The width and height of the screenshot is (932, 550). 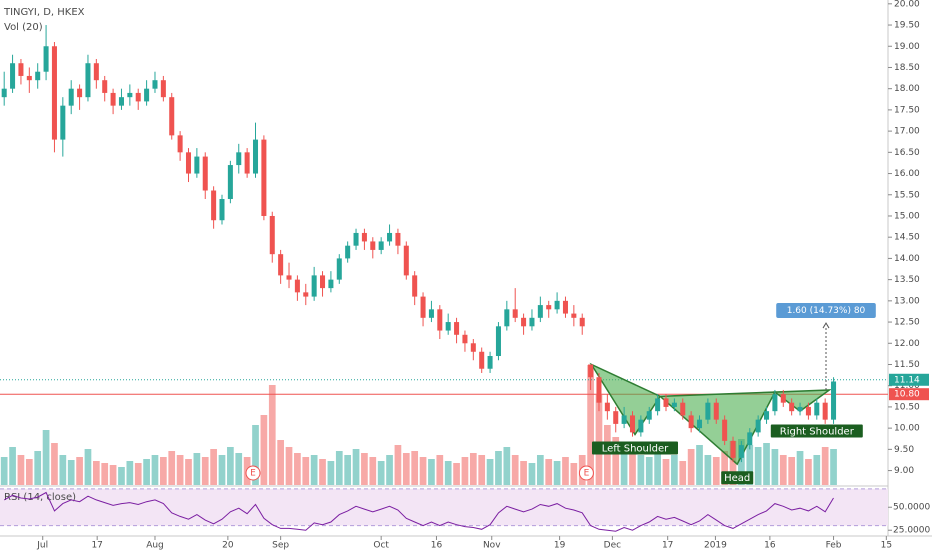 What do you see at coordinates (907, 301) in the screenshot?
I see `y-tick-label: 13.00` at bounding box center [907, 301].